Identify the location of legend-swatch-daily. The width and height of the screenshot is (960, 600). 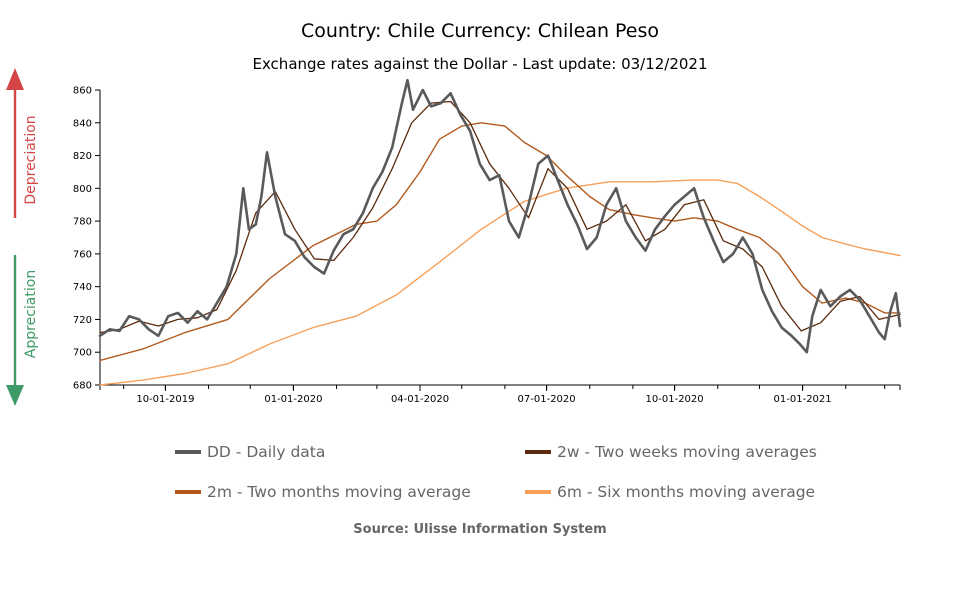
(188, 452).